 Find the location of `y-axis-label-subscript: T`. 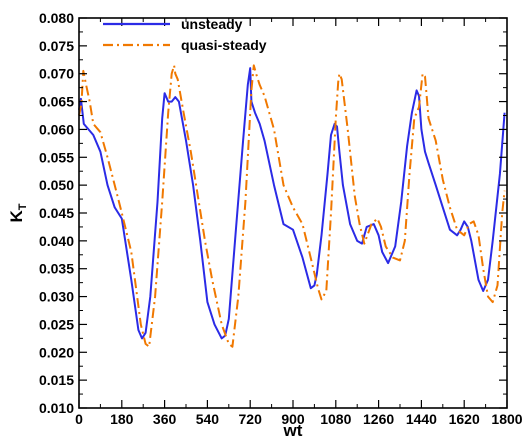

y-axis-label-subscript: T is located at coordinates (23, 206).